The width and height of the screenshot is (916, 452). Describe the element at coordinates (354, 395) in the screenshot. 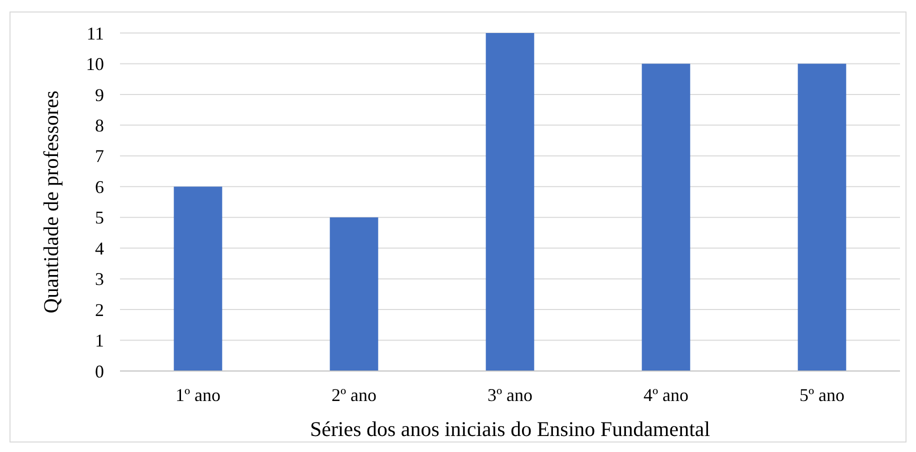

I see `x-tick-label: 2º ano` at that location.